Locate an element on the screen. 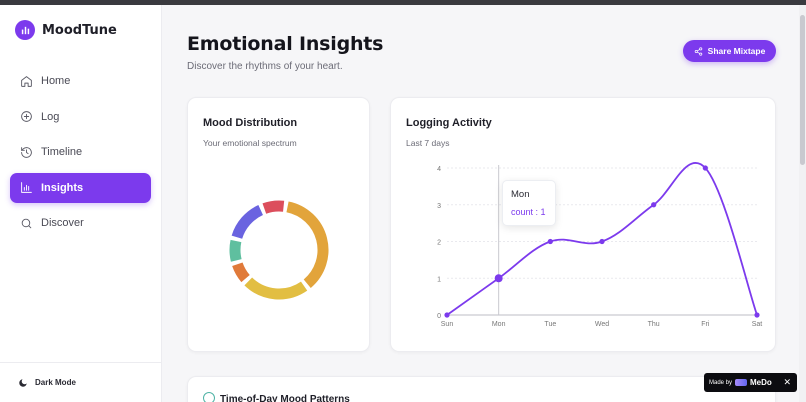  sidebar-item-label: Insights is located at coordinates (62, 187).